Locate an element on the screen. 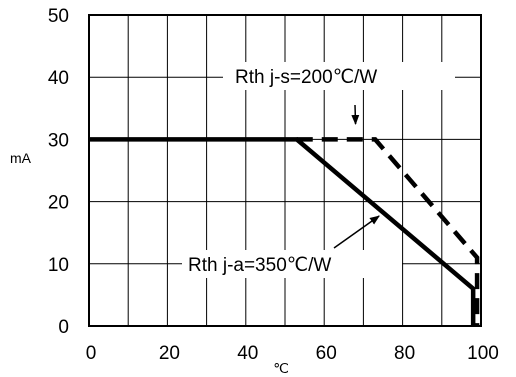  annotation-label: Rth j-a=350℃/W is located at coordinates (259, 265).